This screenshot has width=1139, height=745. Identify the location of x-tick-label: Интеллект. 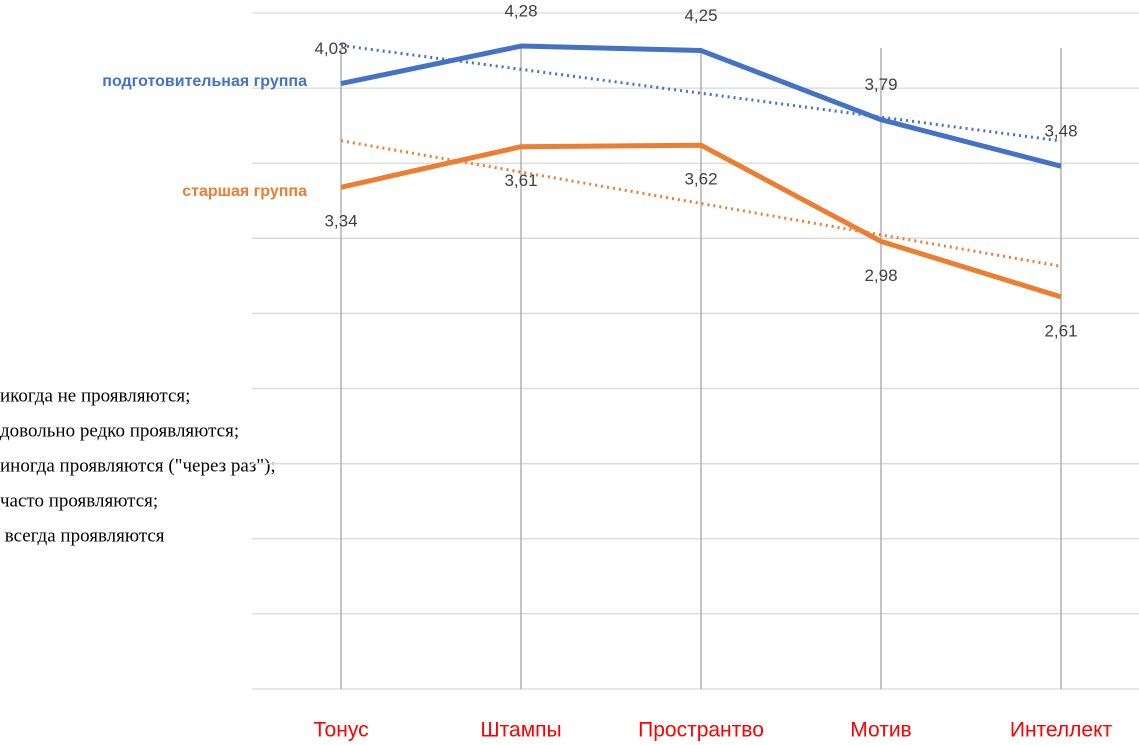
(1061, 730).